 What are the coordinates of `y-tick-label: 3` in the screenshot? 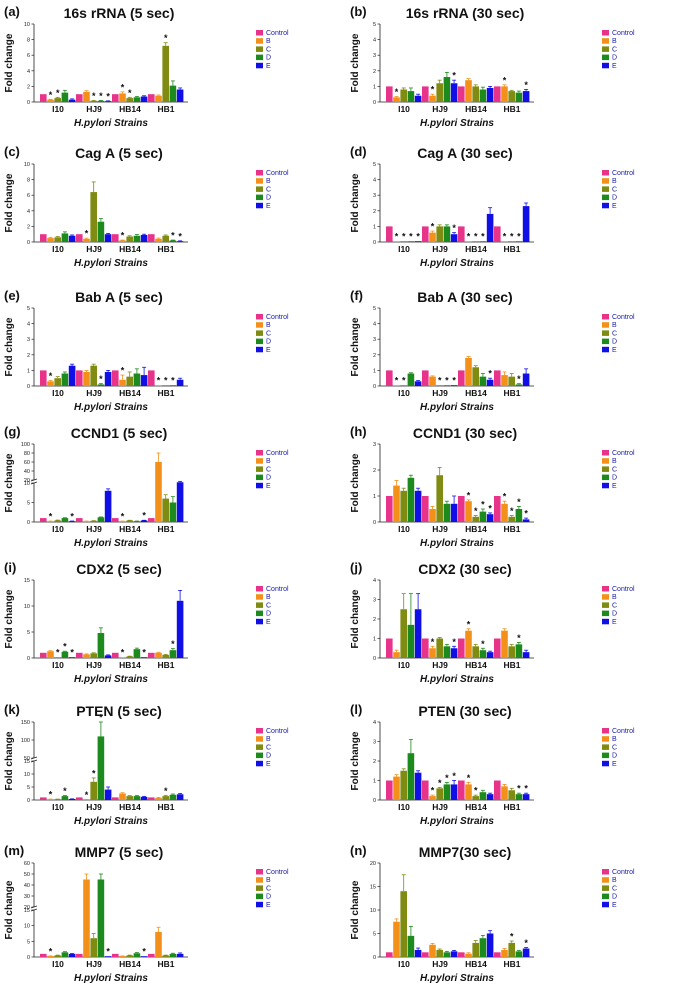 It's located at (374, 743).